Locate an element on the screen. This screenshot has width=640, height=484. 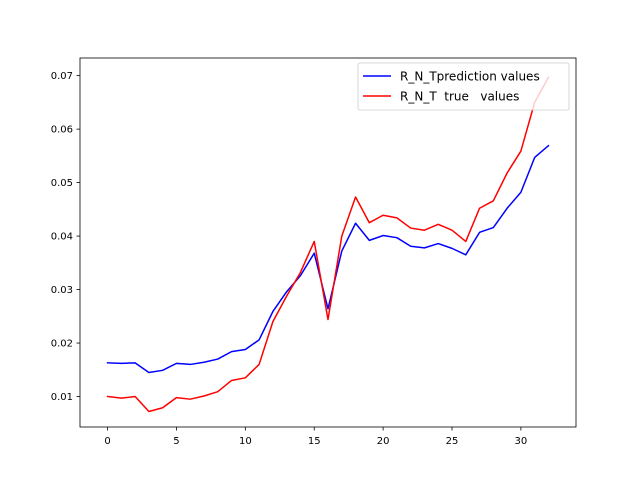
legend-label-0: R_N_Tprediction values is located at coordinates (470, 77).